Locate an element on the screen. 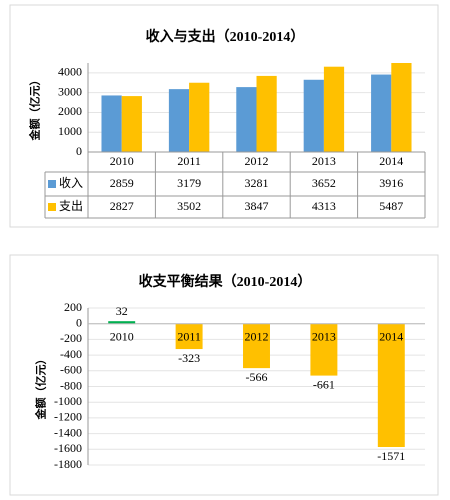 This screenshot has width=450, height=500. y-tick-label: 2000 is located at coordinates (70, 111).